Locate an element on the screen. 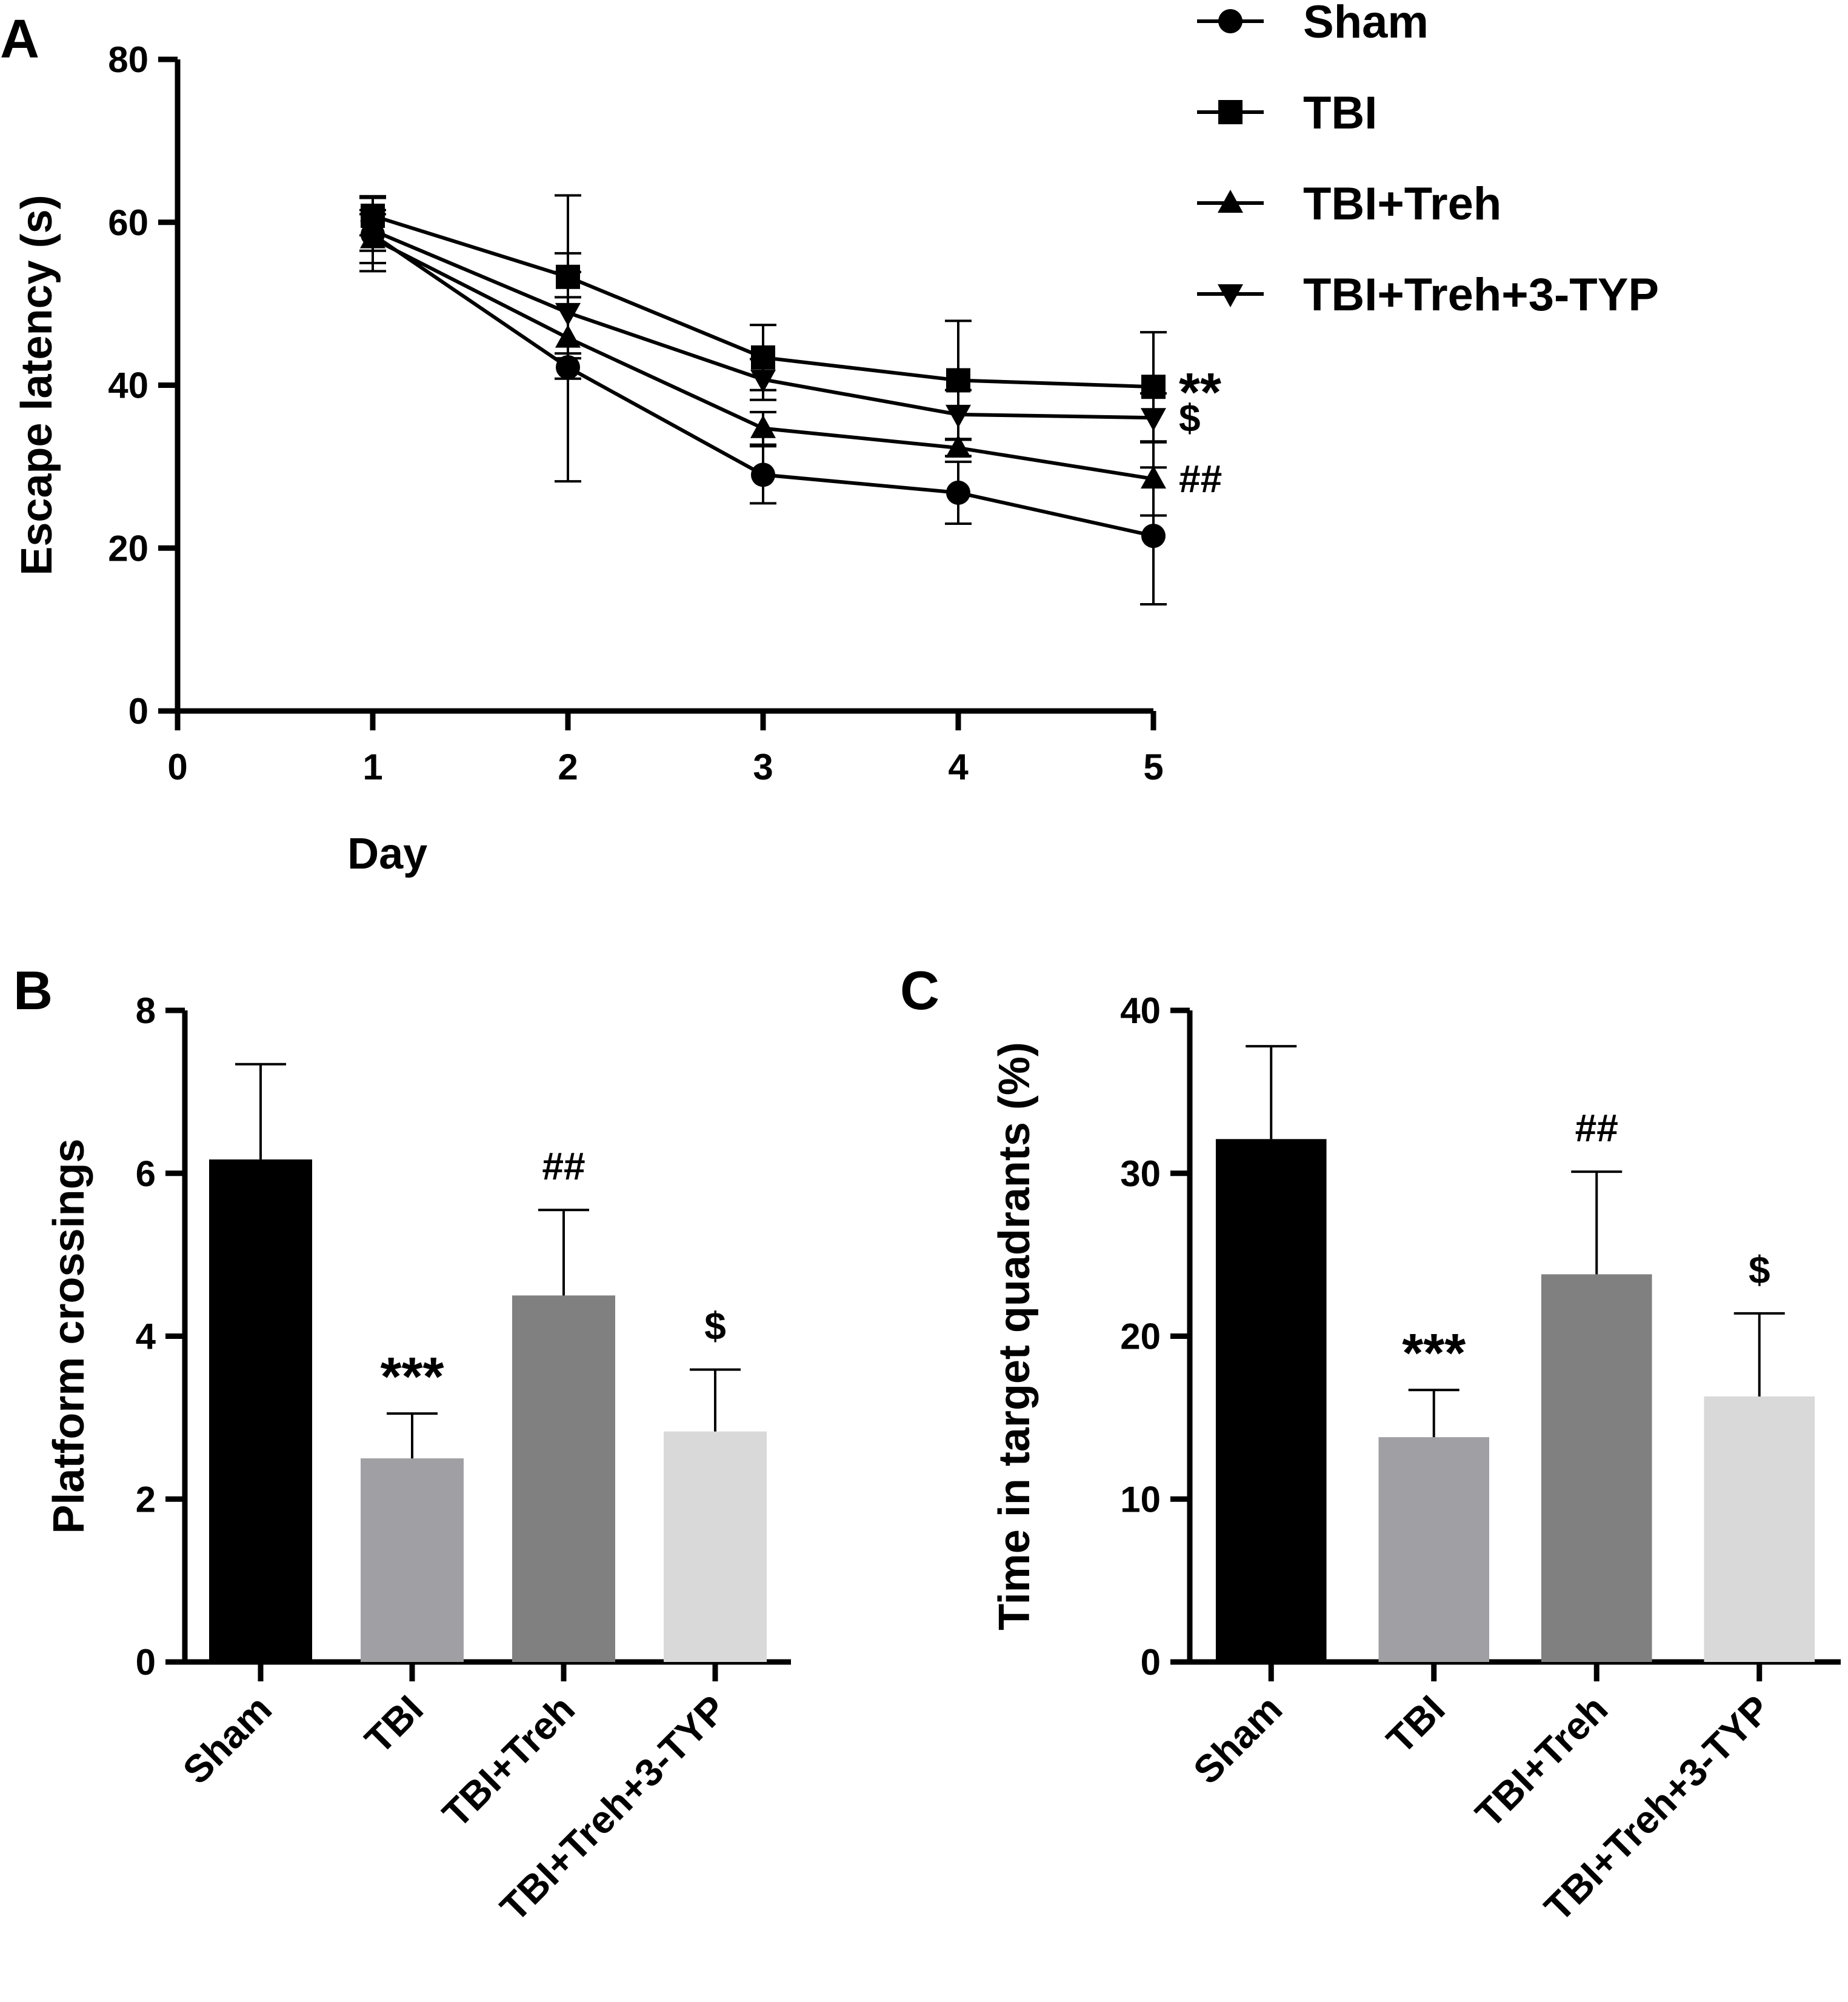  legend-item-tbi-treh: TBI+Treh is located at coordinates (1349, 204).